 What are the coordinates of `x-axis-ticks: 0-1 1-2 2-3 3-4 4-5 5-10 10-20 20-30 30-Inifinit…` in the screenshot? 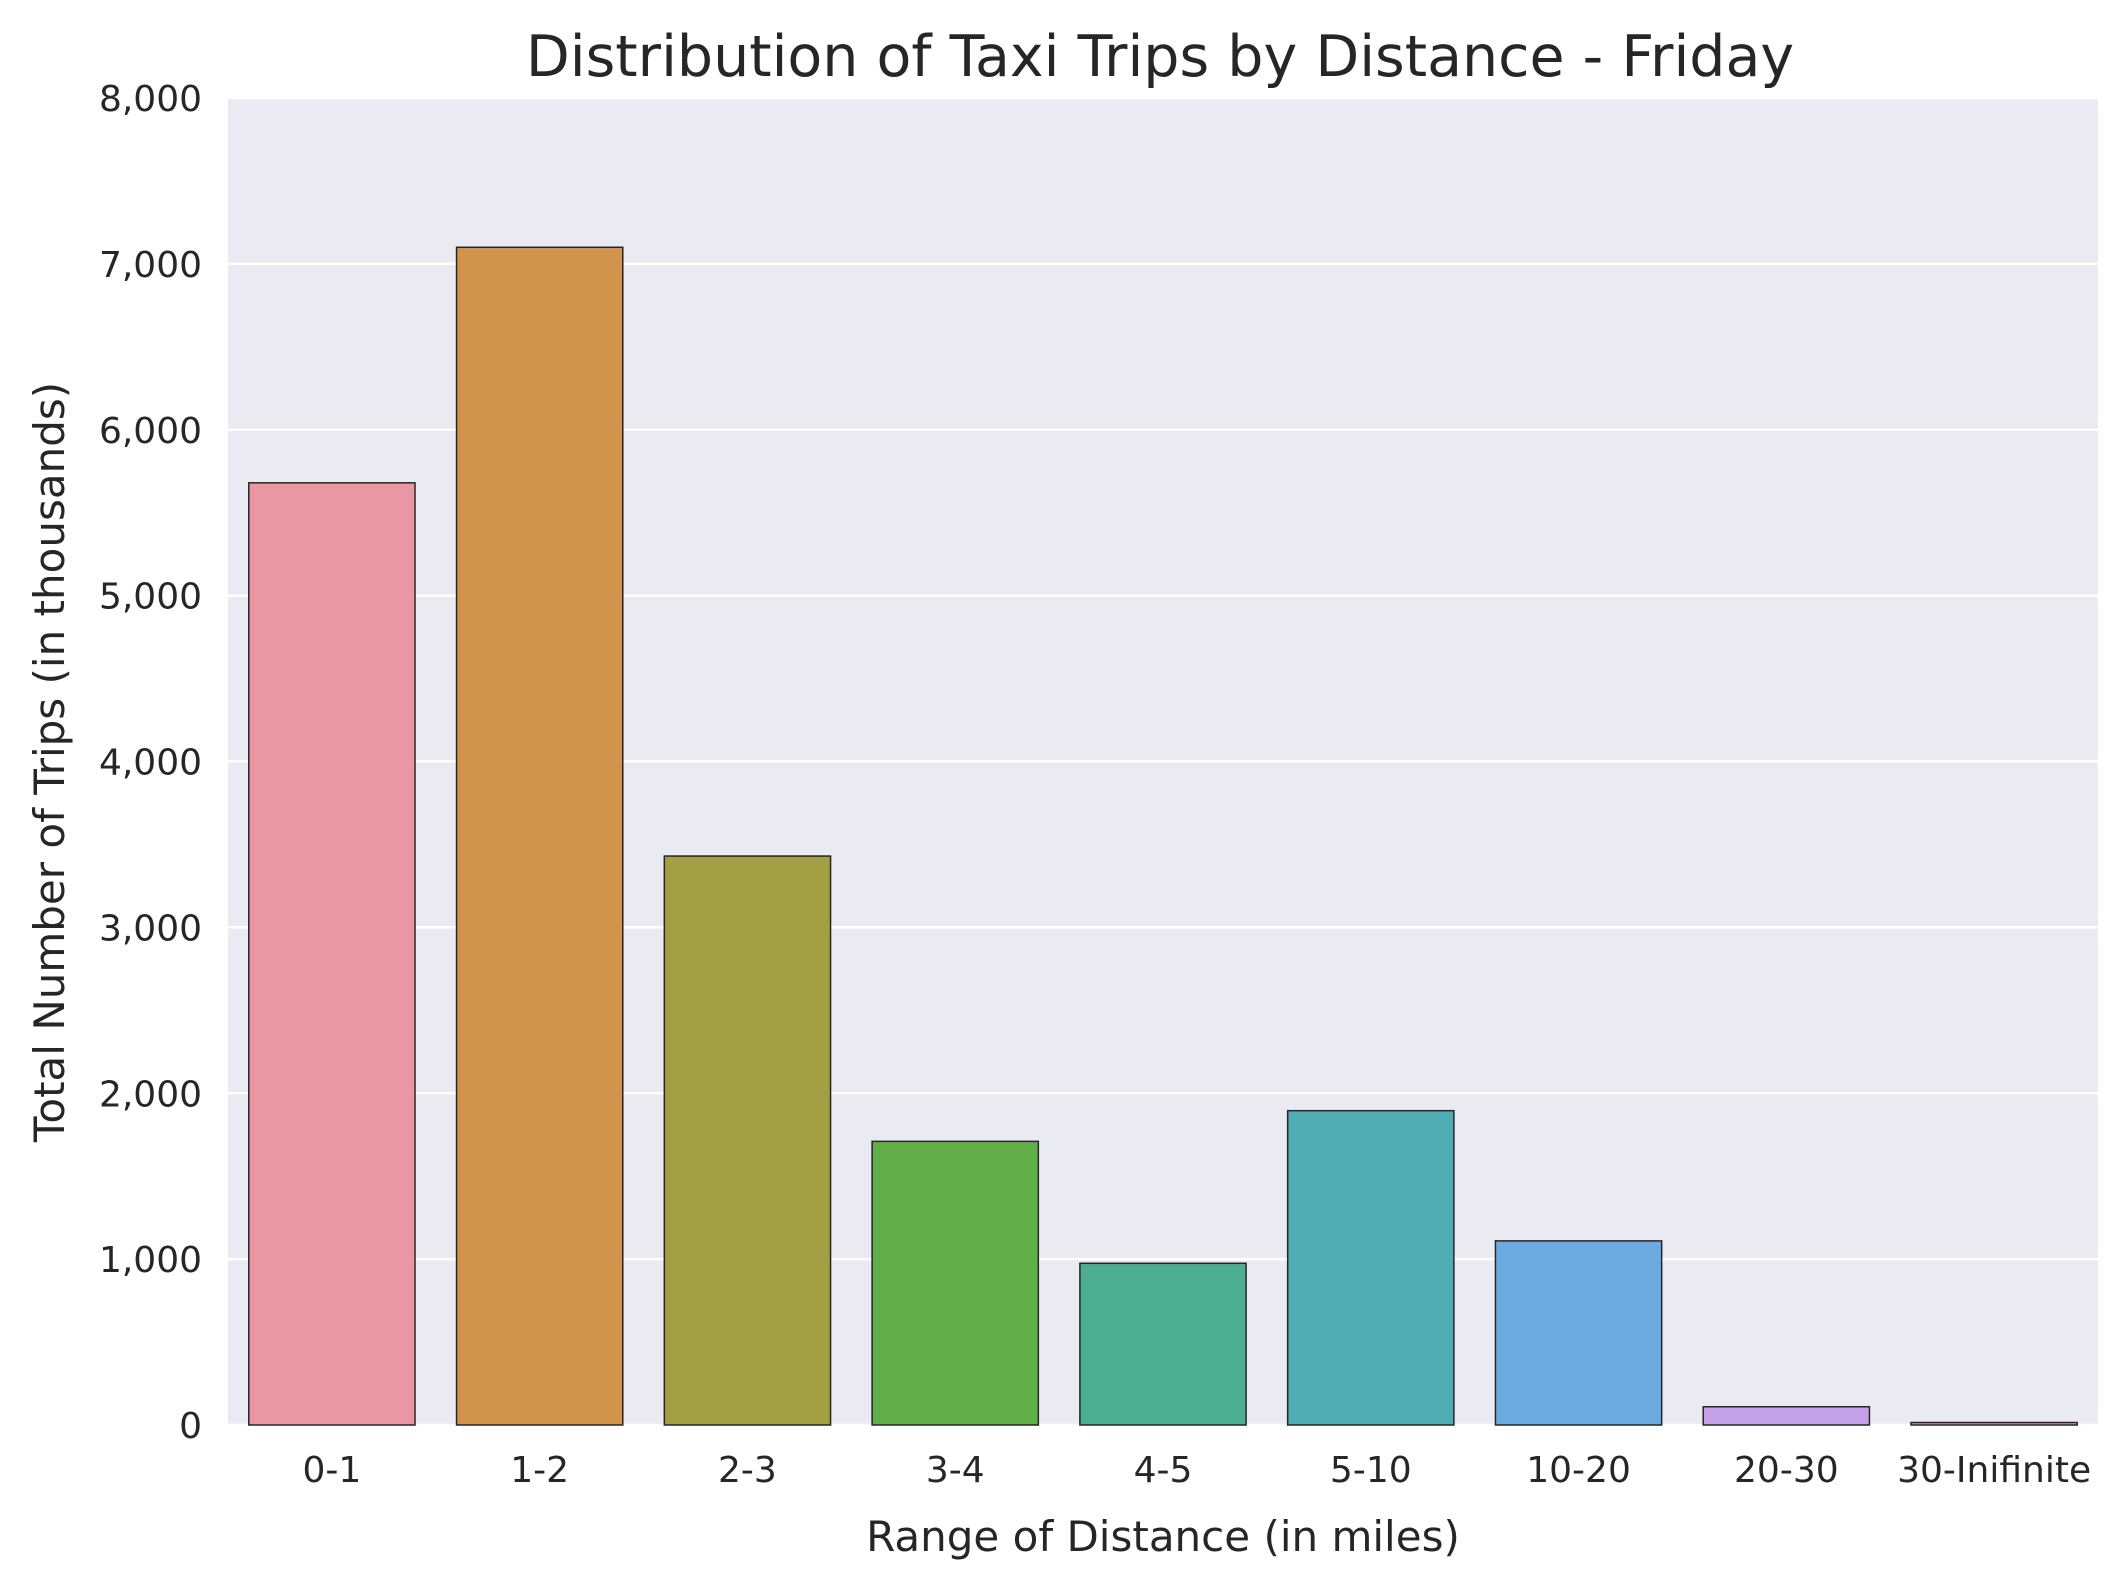 It's located at (1196, 1470).